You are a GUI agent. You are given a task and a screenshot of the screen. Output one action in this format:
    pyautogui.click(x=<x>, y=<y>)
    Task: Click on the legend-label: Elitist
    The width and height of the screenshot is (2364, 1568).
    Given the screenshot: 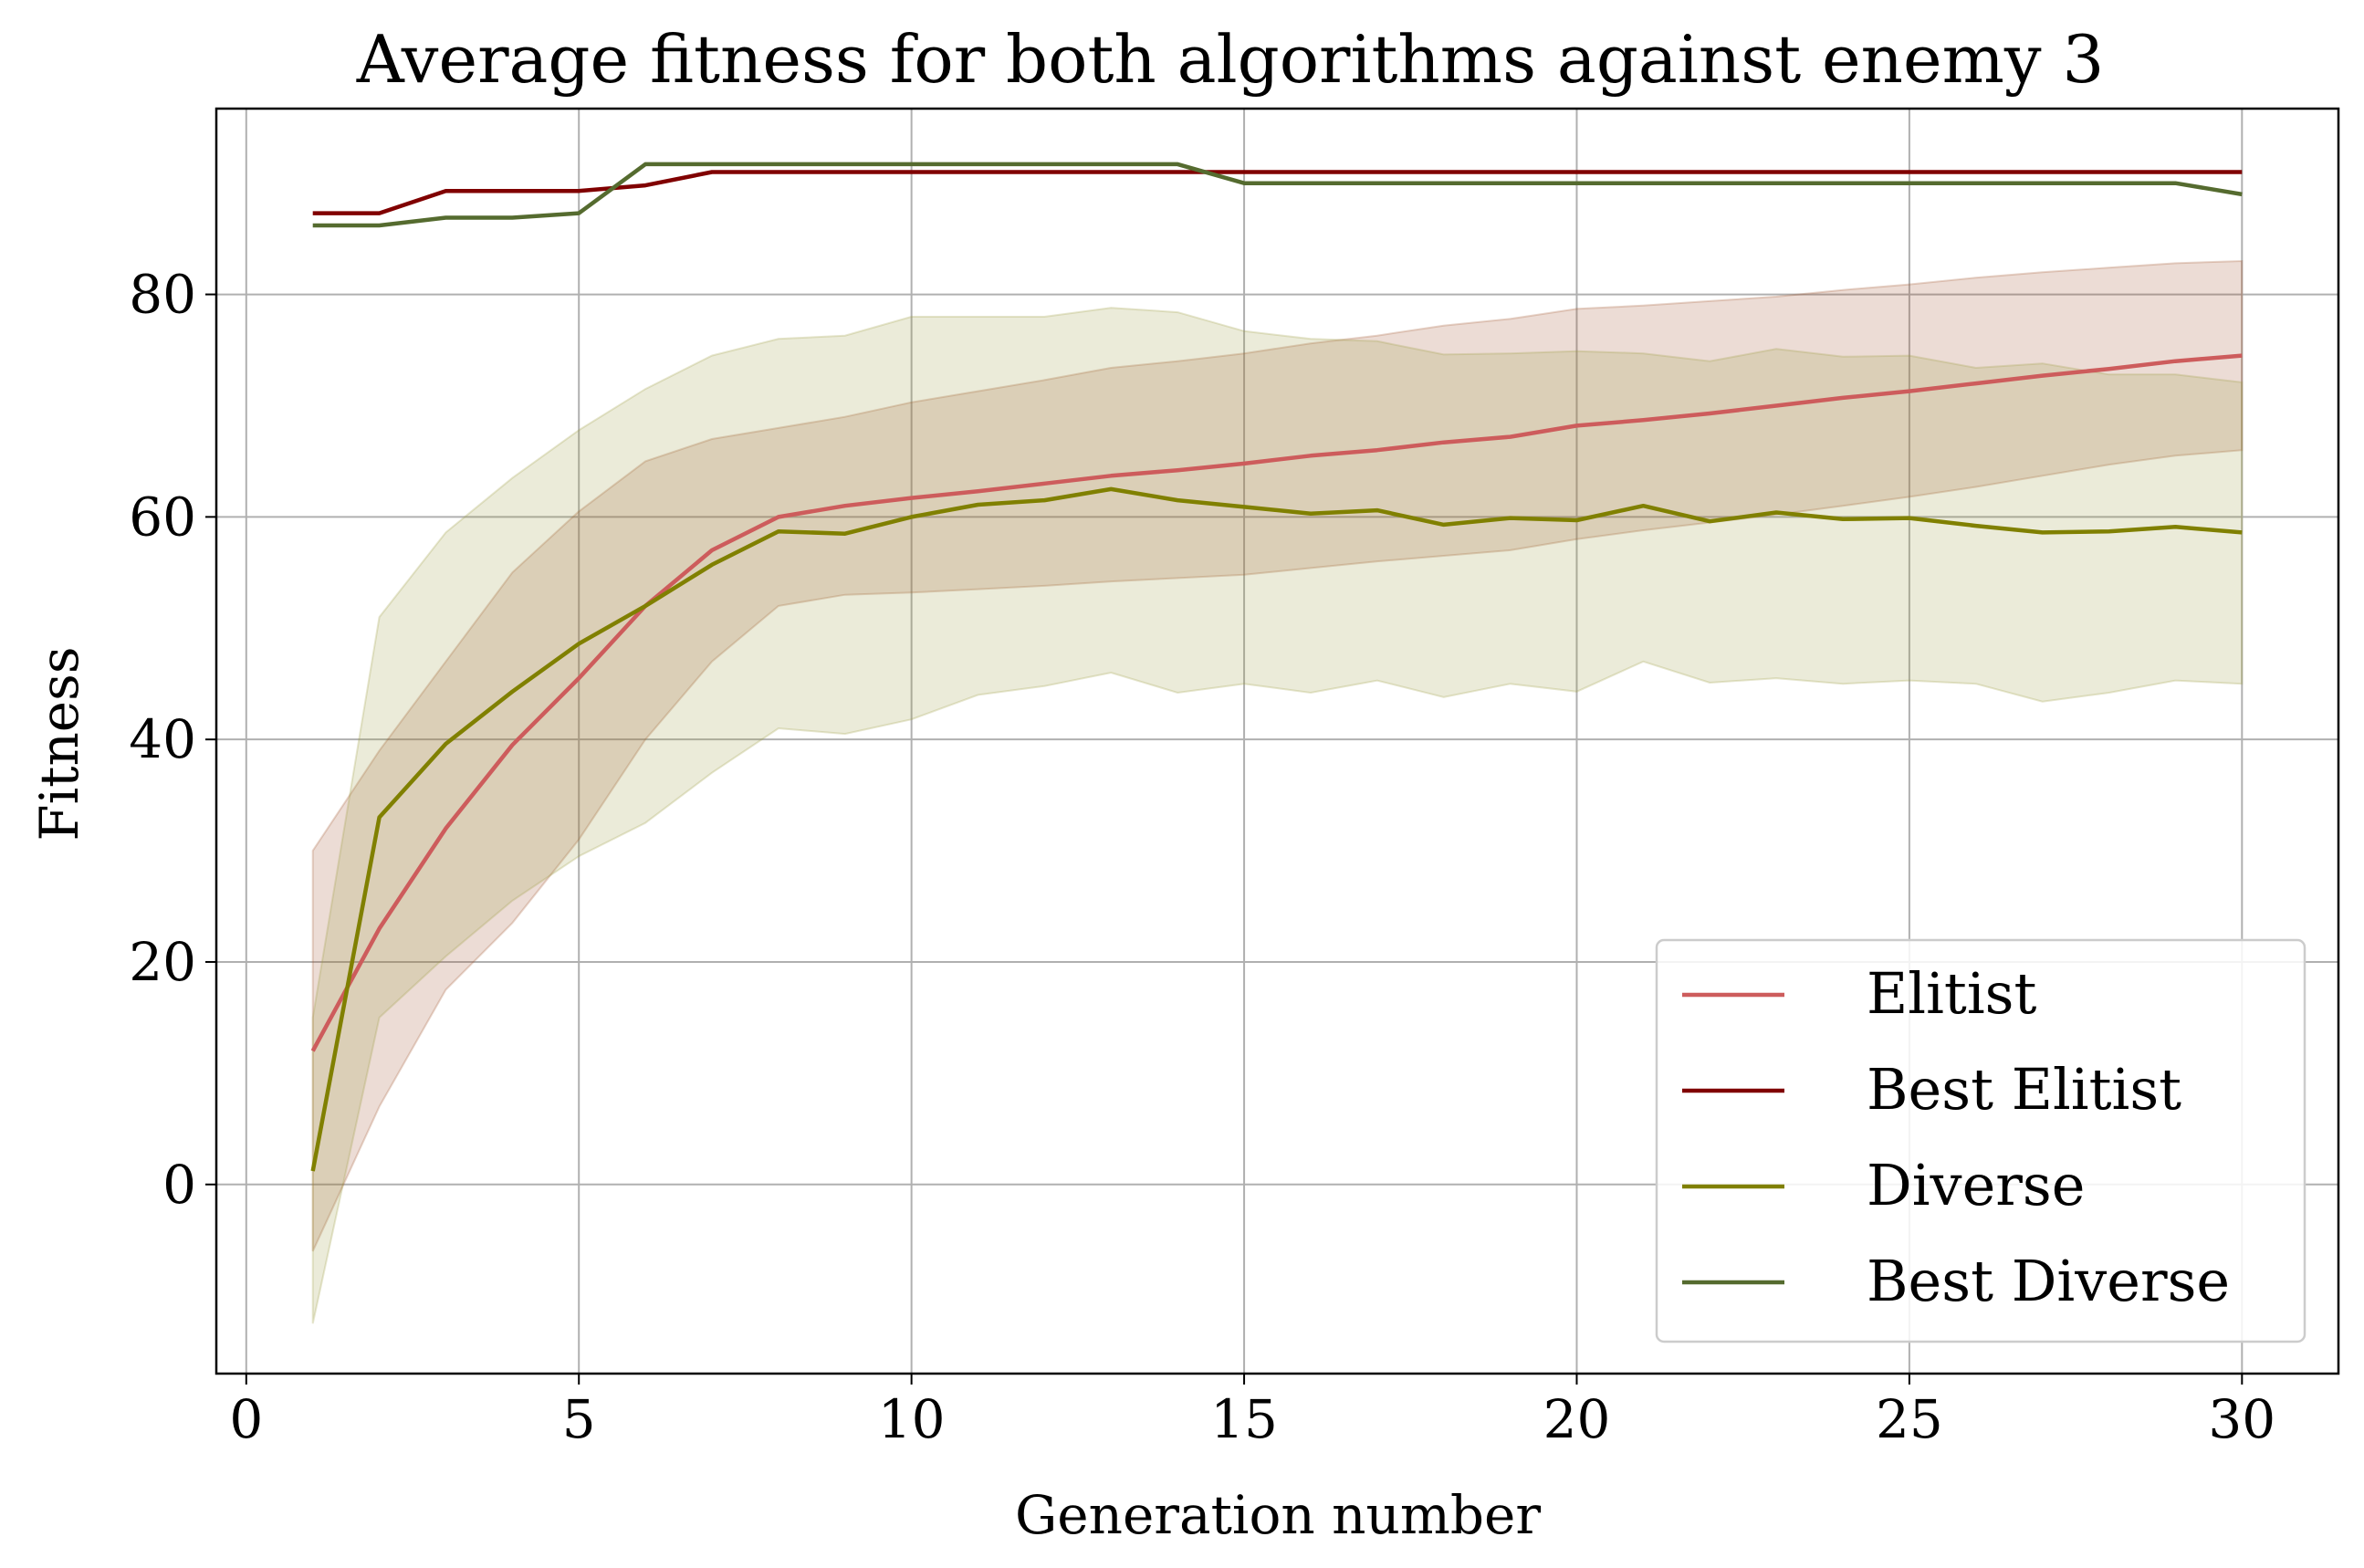 What is the action you would take?
    pyautogui.click(x=1951, y=994)
    